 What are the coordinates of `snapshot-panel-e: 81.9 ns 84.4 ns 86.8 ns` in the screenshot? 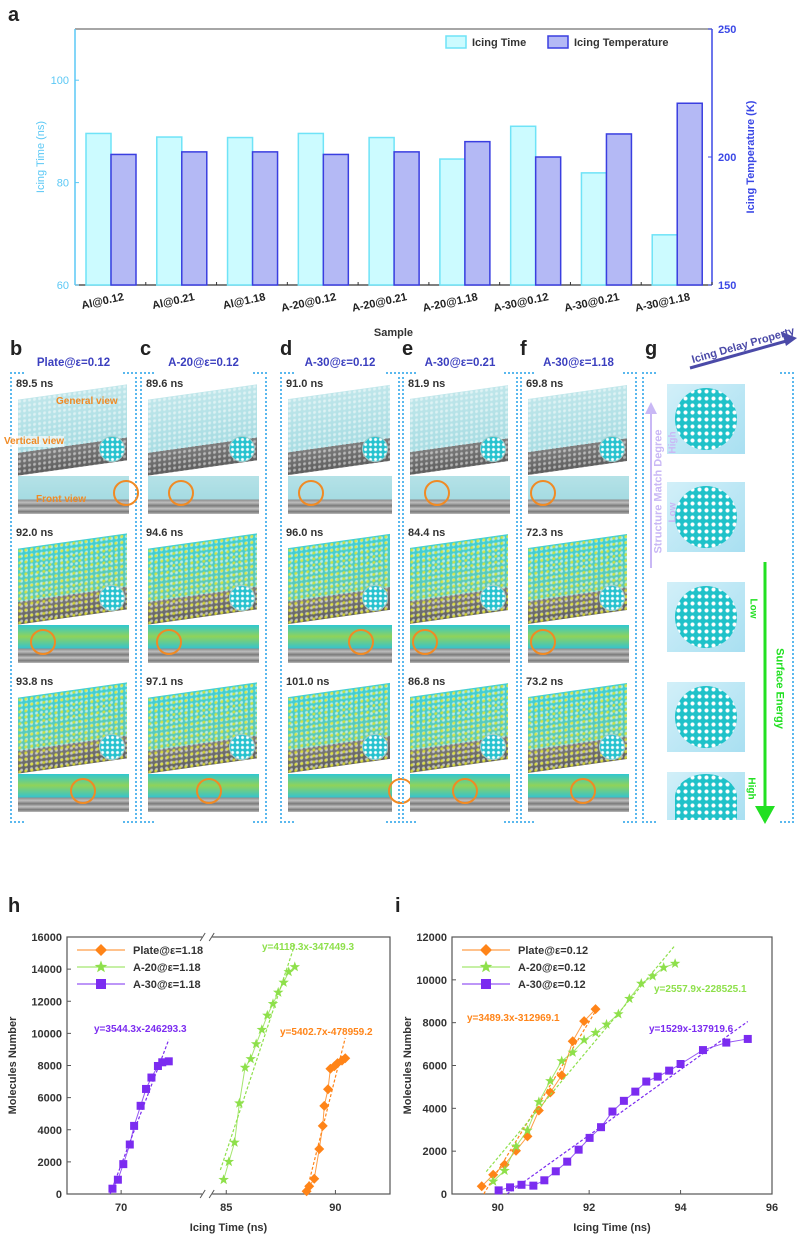 It's located at (460, 597).